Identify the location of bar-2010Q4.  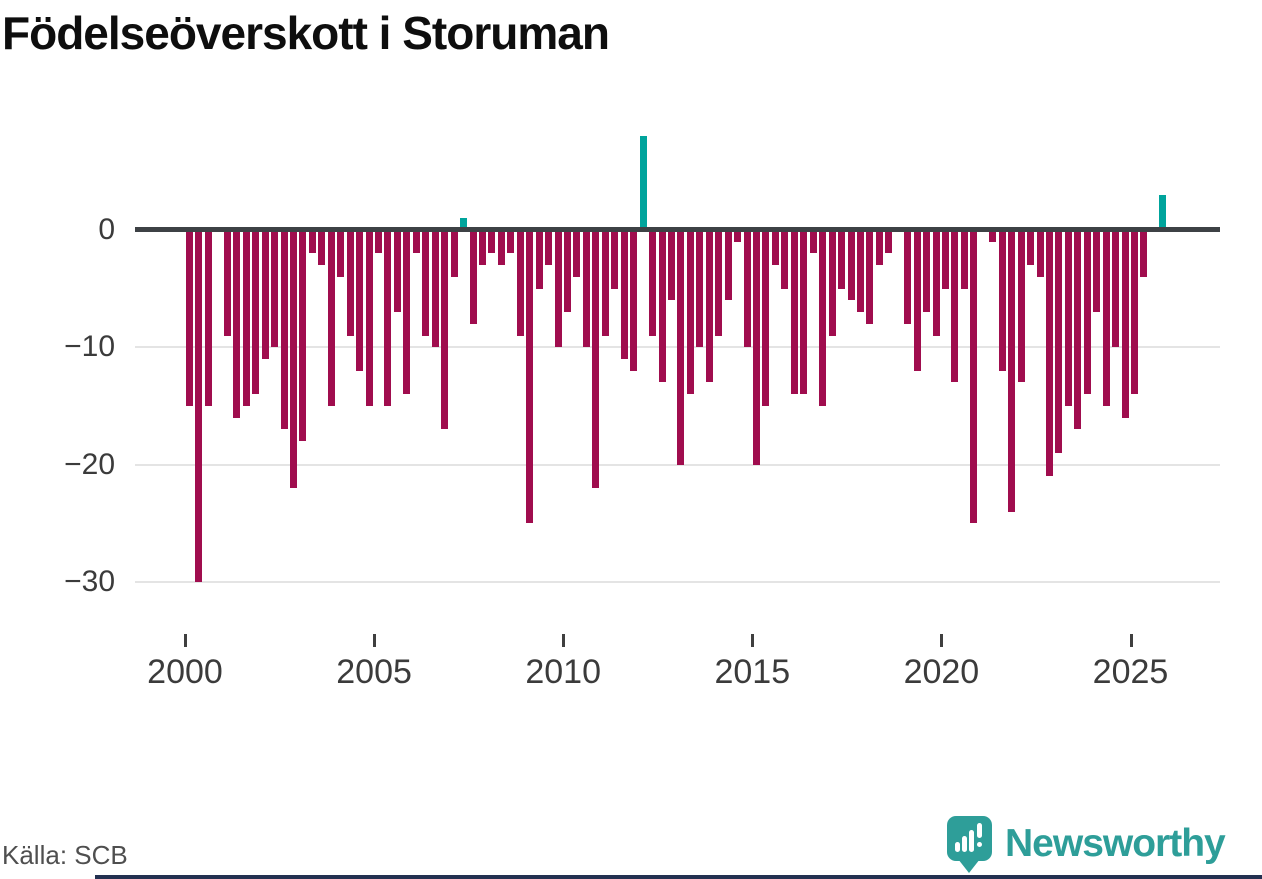
(596, 359).